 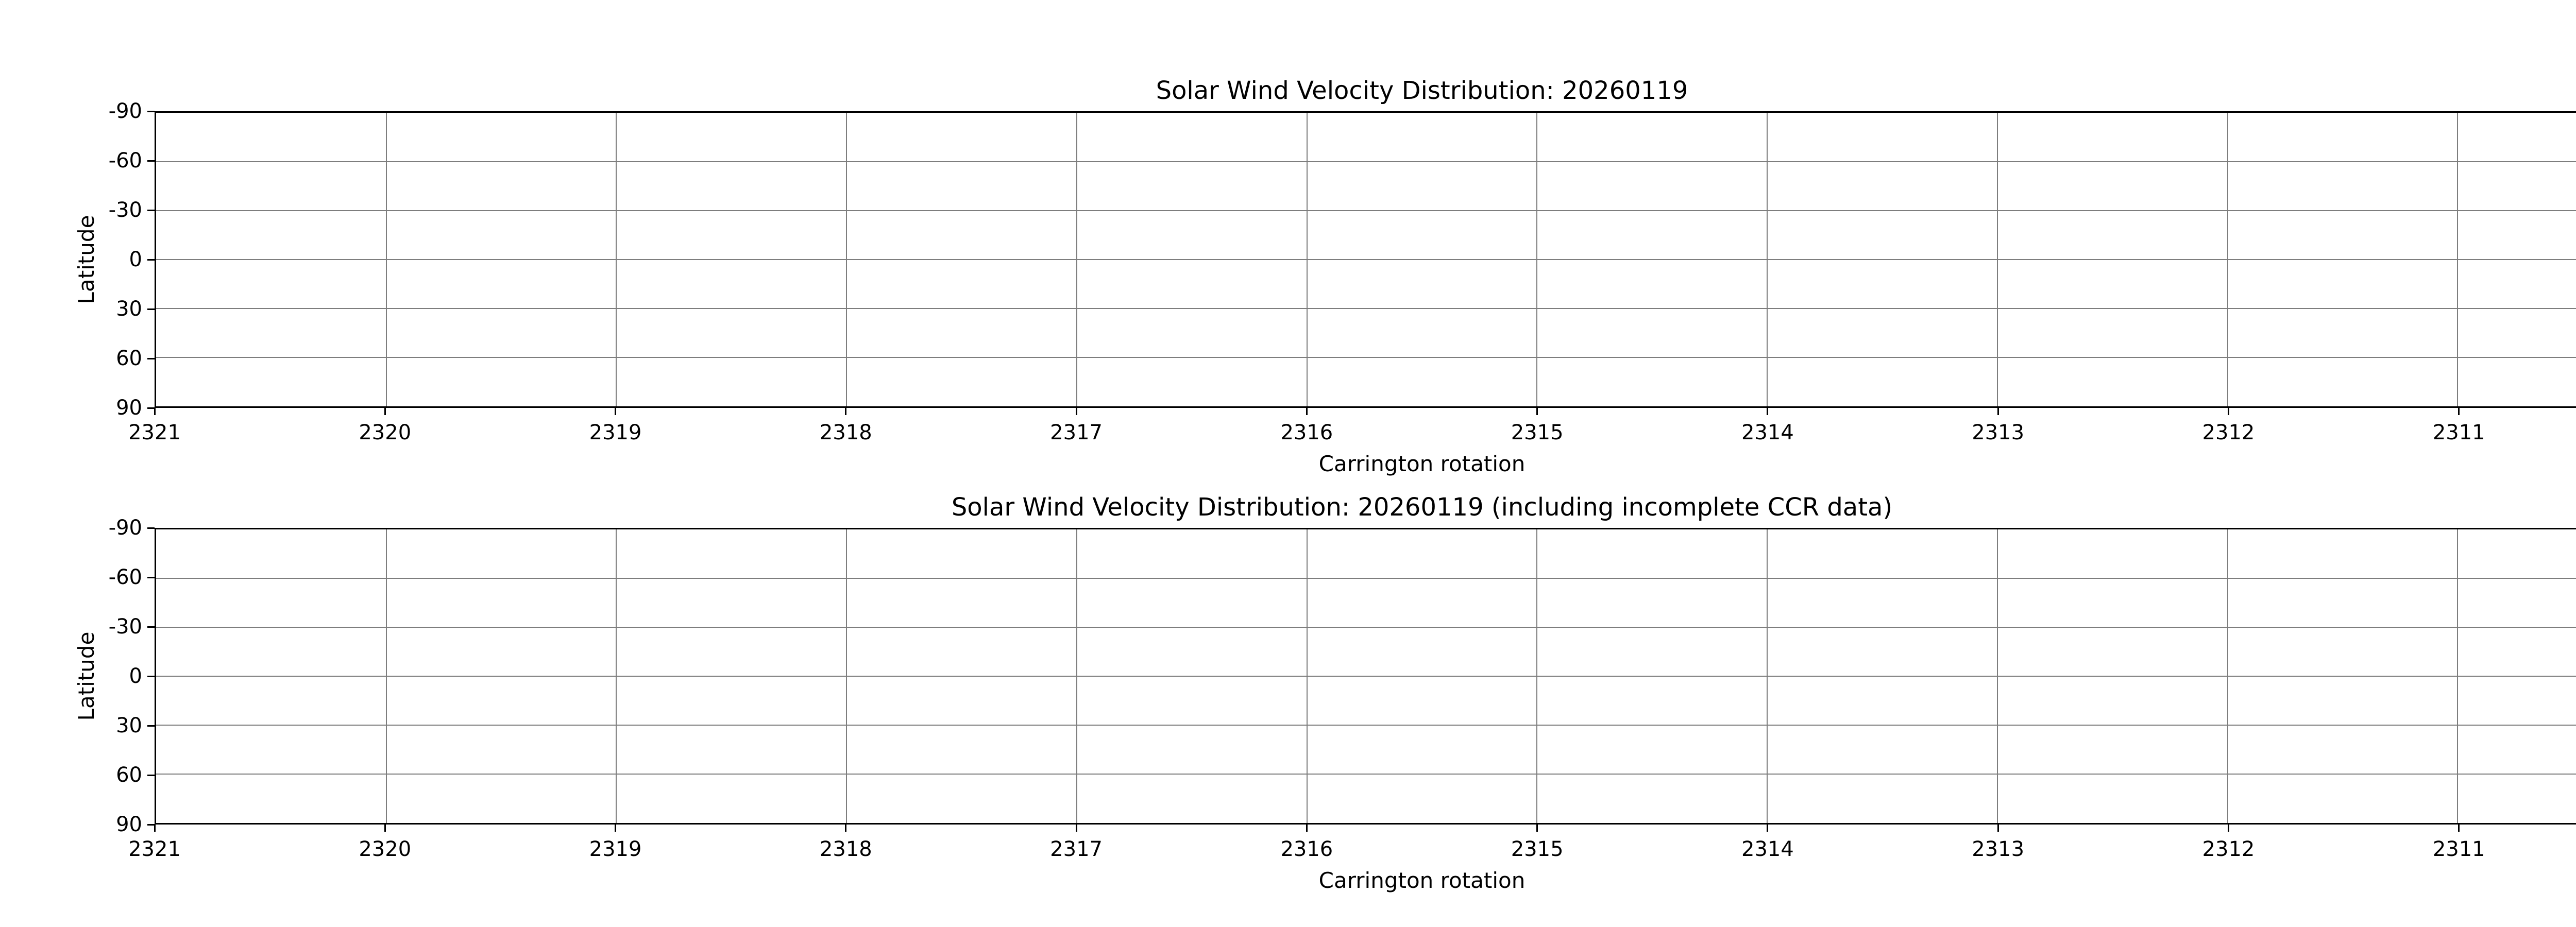 I want to click on panel-bottom-xlabel: Carrington rotation, so click(x=1422, y=880).